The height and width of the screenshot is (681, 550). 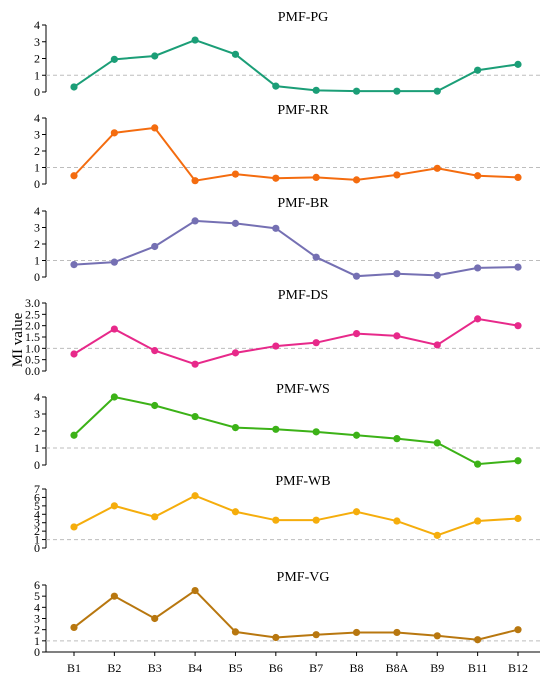 What do you see at coordinates (357, 668) in the screenshot?
I see `x-tick-label: B8` at bounding box center [357, 668].